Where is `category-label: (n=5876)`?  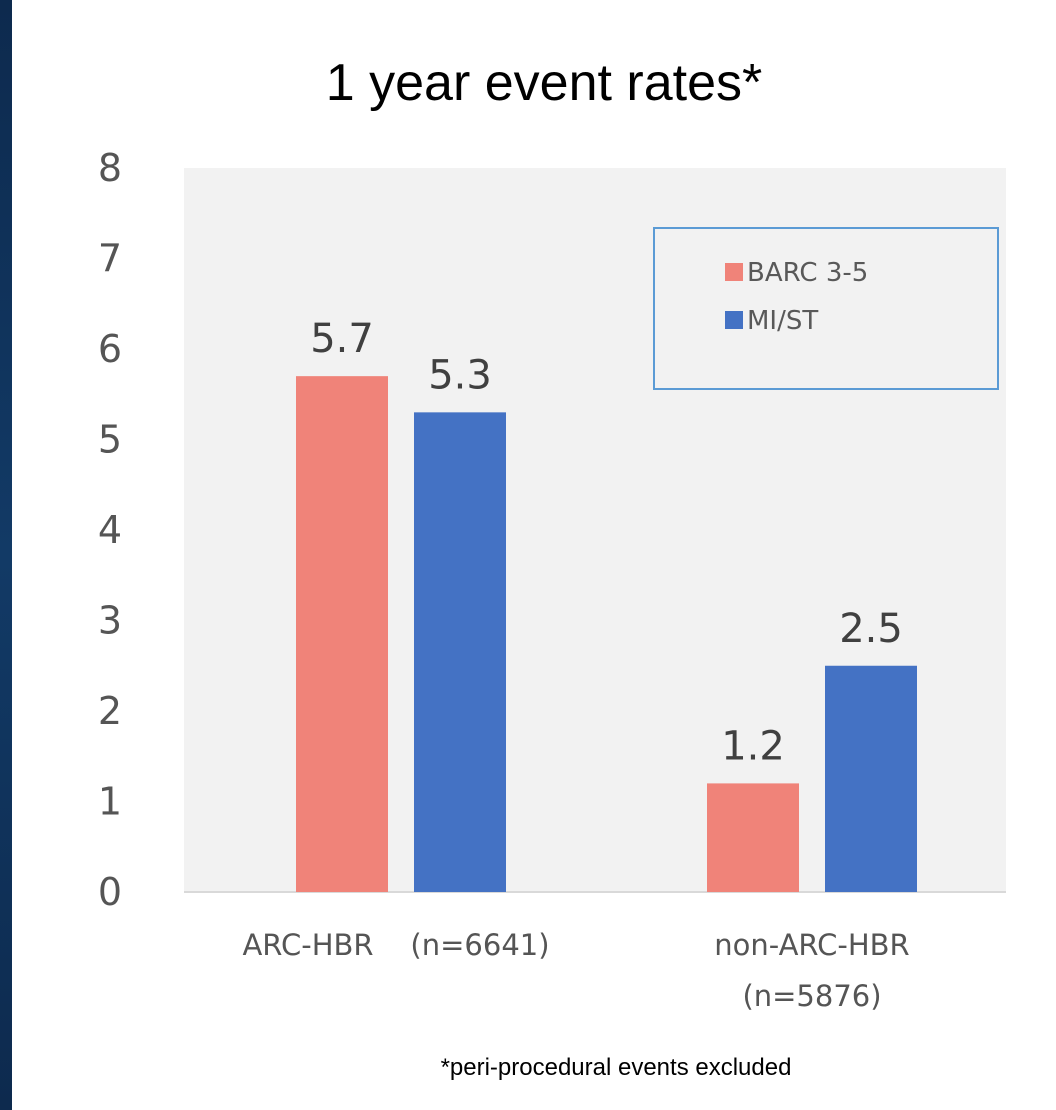 category-label: (n=5876) is located at coordinates (811, 996).